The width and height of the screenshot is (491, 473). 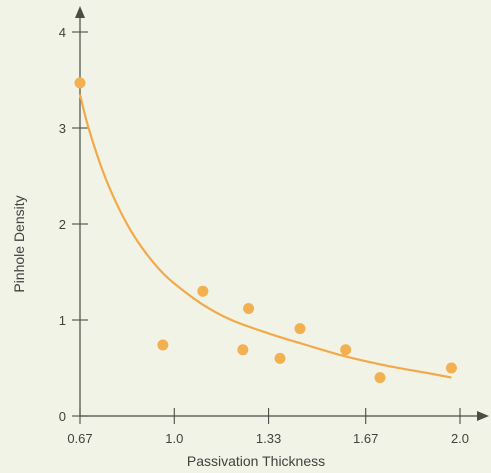 I want to click on x-tick-label: 2.0, so click(x=460, y=438).